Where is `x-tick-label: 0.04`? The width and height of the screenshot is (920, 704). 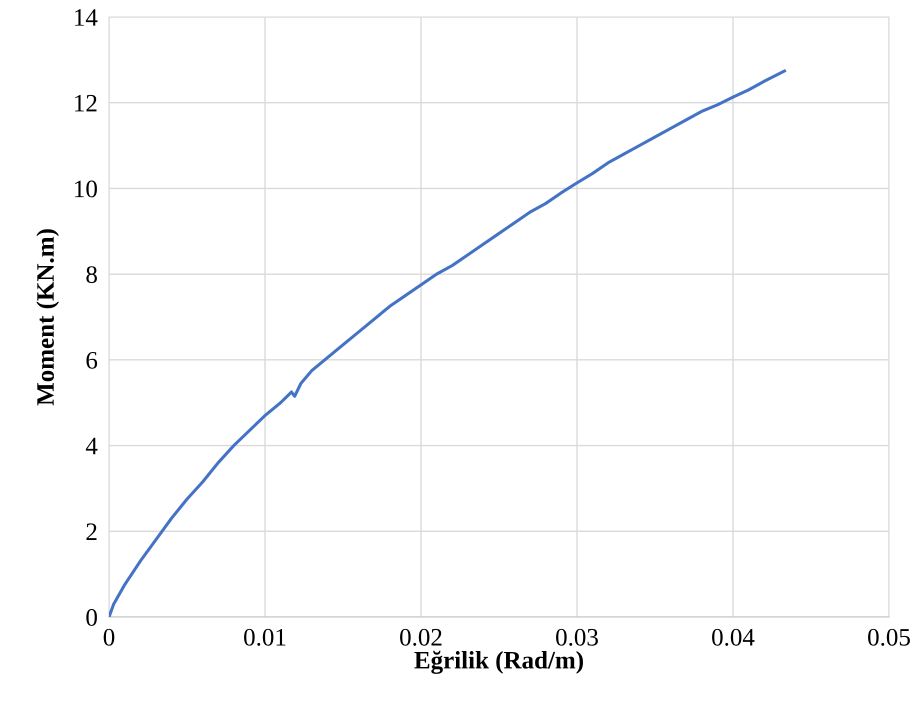 x-tick-label: 0.04 is located at coordinates (733, 637).